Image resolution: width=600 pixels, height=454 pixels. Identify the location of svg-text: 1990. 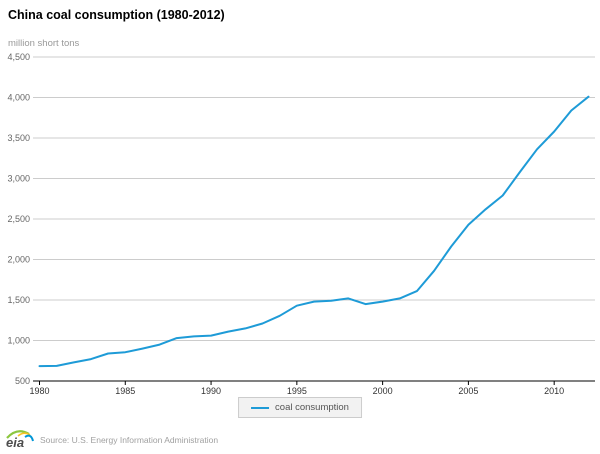
(211, 390).